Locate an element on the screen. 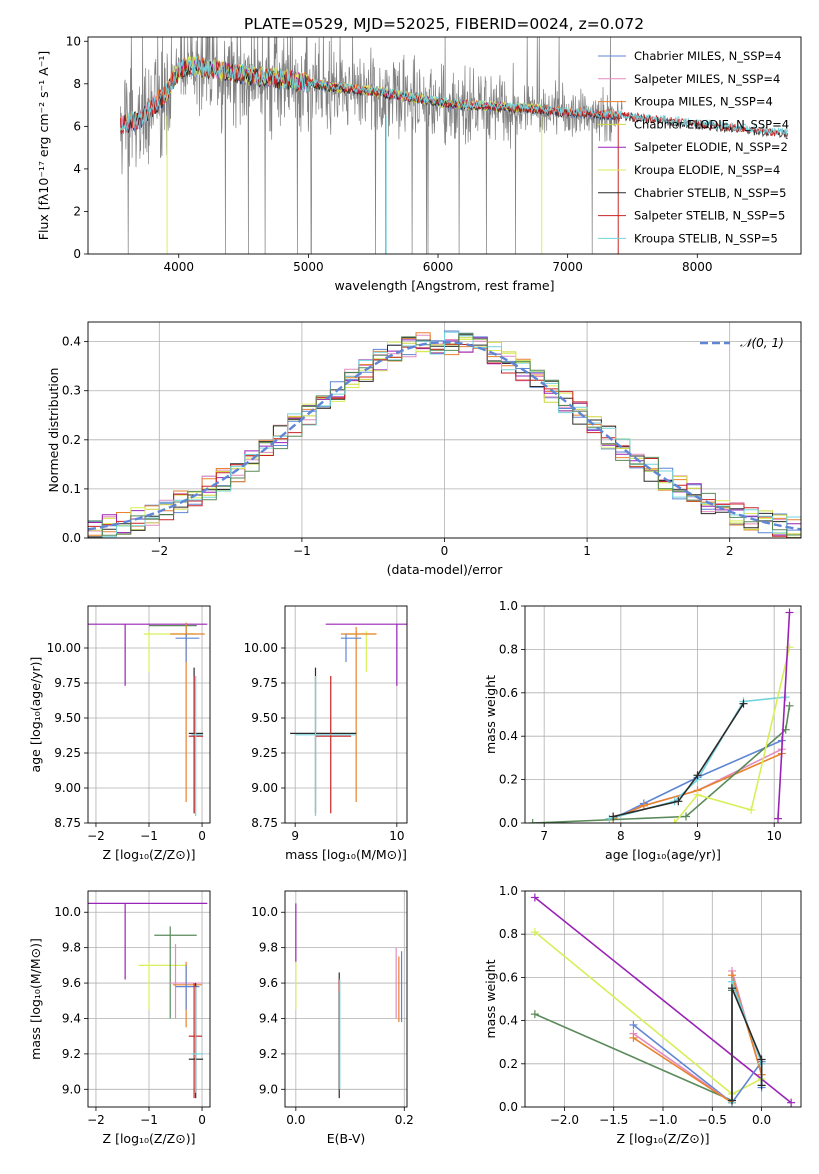  y-tick-label: 9.25 is located at coordinates (67, 753).